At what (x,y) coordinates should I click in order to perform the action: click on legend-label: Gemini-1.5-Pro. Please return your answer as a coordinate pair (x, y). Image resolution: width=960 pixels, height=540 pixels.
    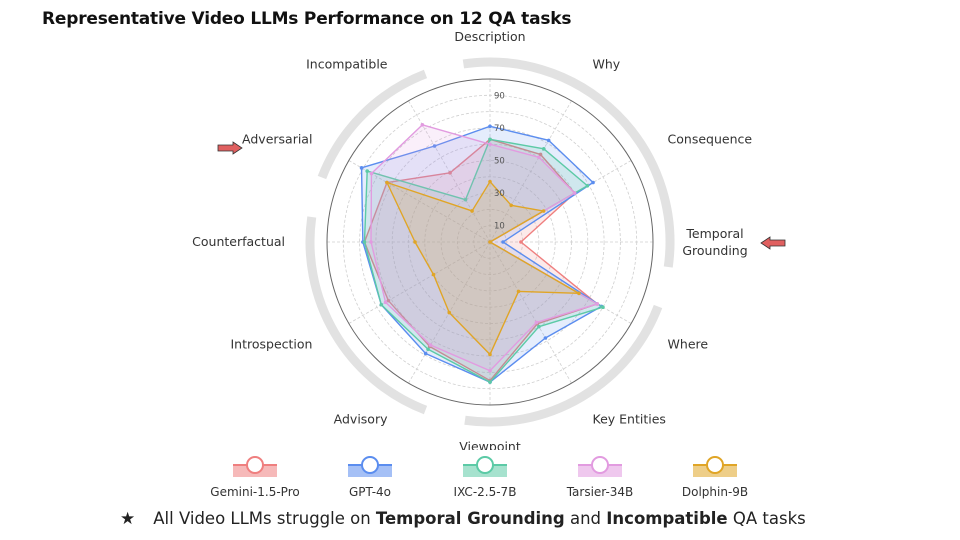
    Looking at the image, I should click on (255, 492).